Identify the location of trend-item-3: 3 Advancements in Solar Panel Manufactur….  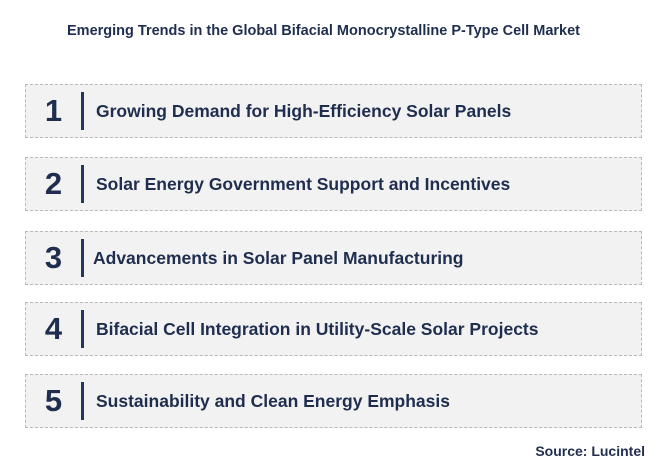
(333, 258).